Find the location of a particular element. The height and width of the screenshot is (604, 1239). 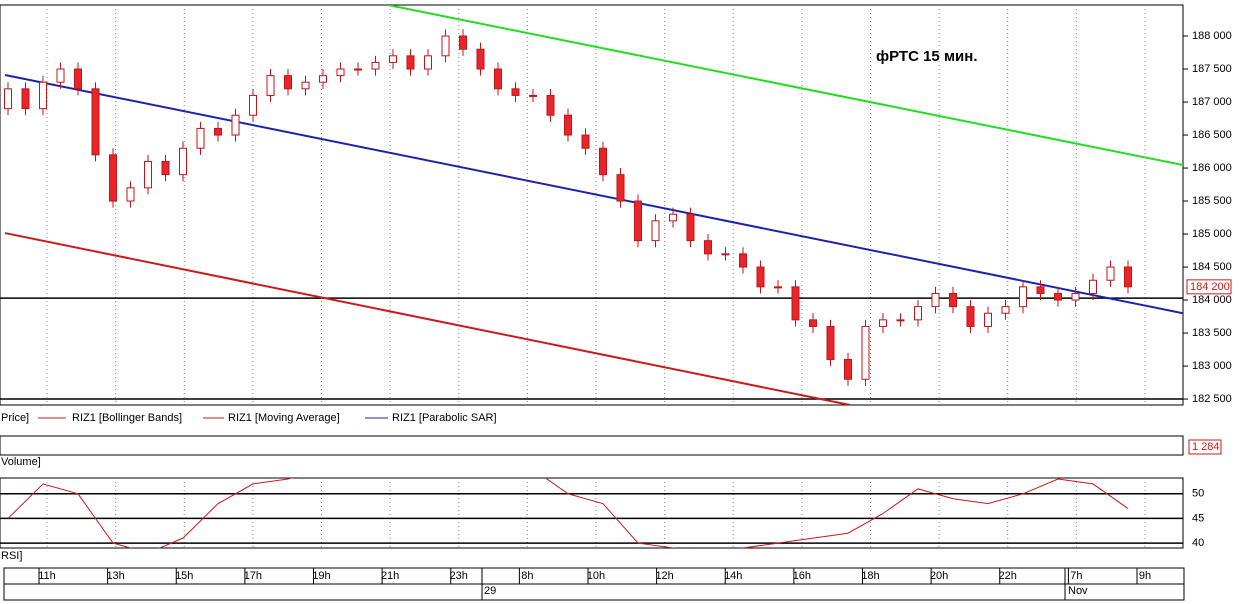

x-tick-label: 20h is located at coordinates (939, 576).